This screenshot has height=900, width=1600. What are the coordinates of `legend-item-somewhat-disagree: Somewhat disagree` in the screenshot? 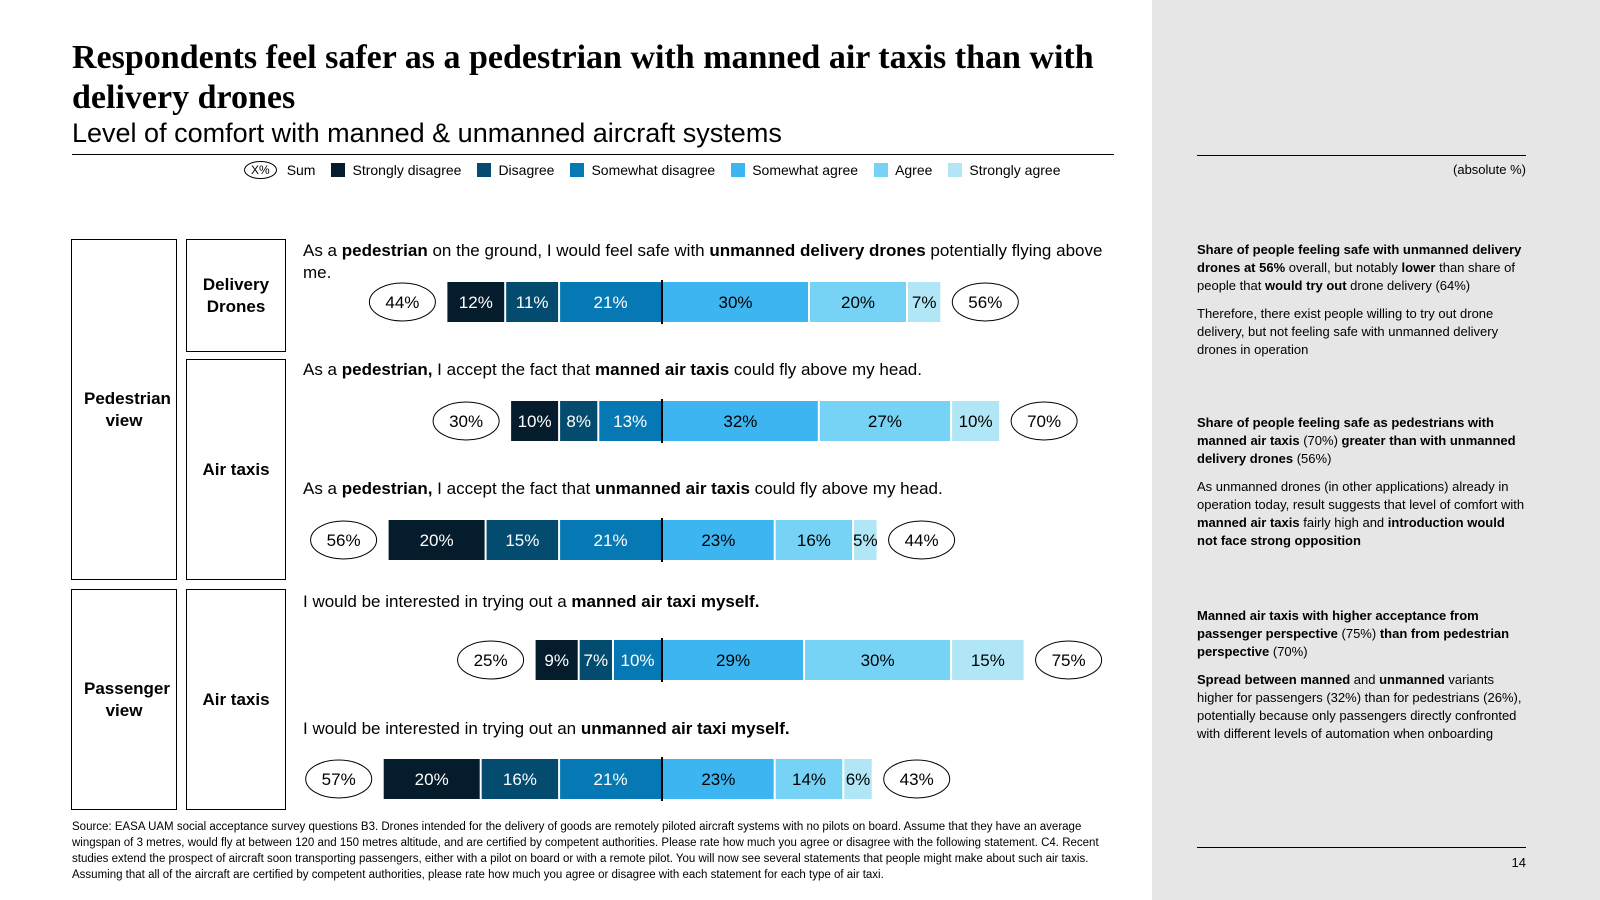 It's located at (642, 170).